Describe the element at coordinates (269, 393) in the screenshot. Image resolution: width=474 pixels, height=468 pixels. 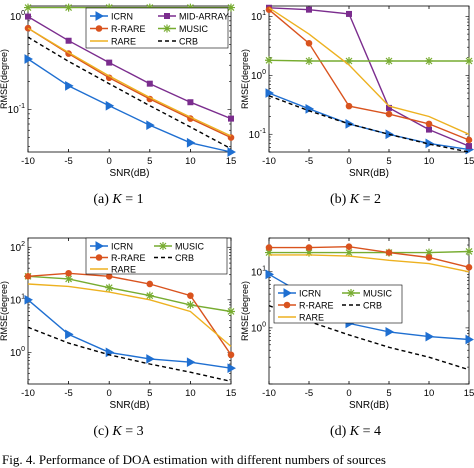
I see `x-tick-label-d: -10` at that location.